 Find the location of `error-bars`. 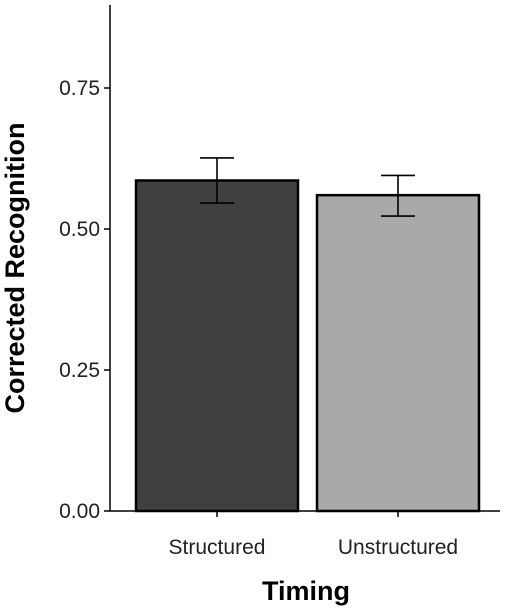

error-bars is located at coordinates (307, 187).